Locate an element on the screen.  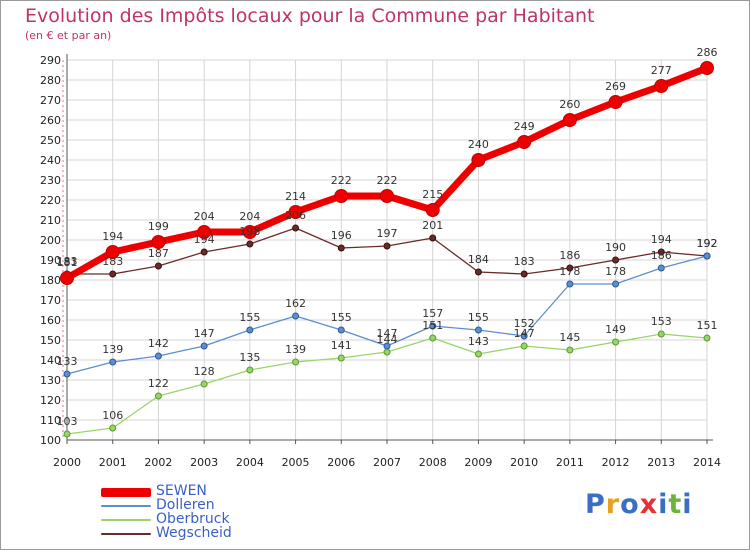
data-label: 249 is located at coordinates (524, 126).